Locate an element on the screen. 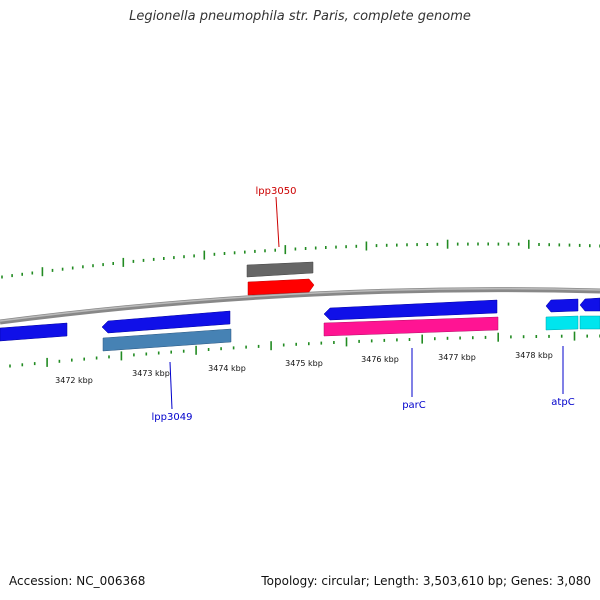 Image resolution: width=600 pixels, height=600 pixels. gene-lpp3050-gray is located at coordinates (280, 269).